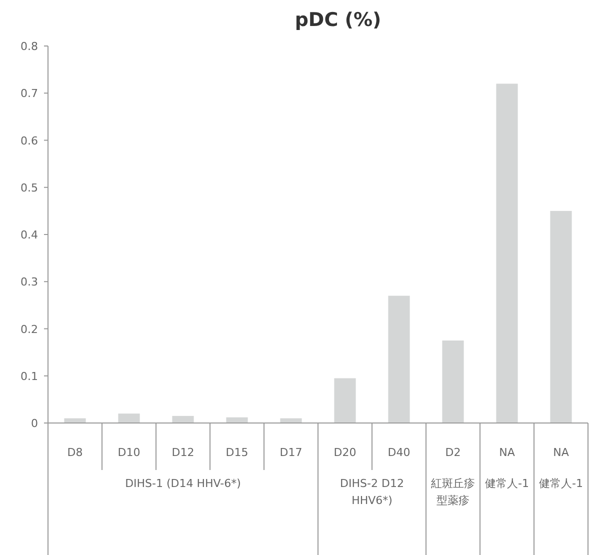 The height and width of the screenshot is (555, 595). Describe the element at coordinates (291, 452) in the screenshot. I see `x-tick-label: D17` at that location.